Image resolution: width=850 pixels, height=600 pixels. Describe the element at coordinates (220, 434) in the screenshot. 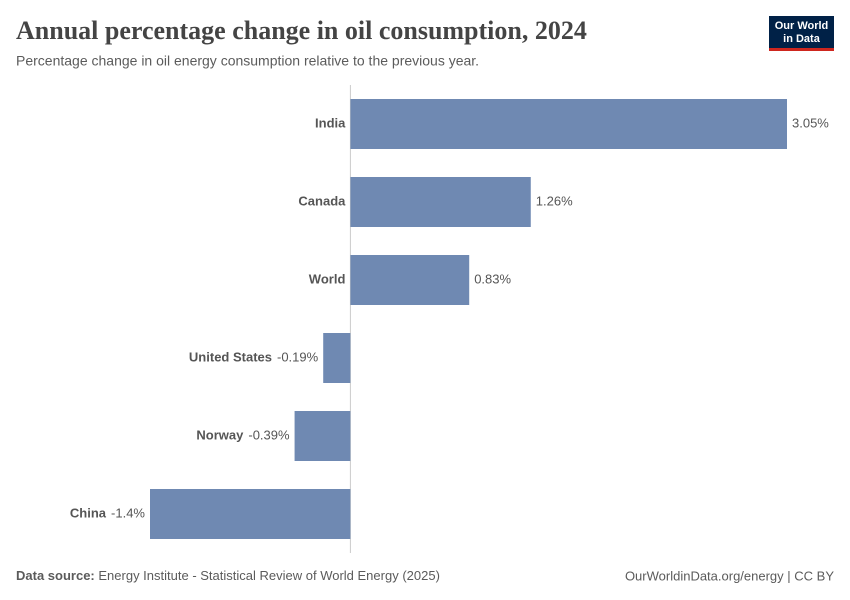

I see `category-label: Norway` at that location.